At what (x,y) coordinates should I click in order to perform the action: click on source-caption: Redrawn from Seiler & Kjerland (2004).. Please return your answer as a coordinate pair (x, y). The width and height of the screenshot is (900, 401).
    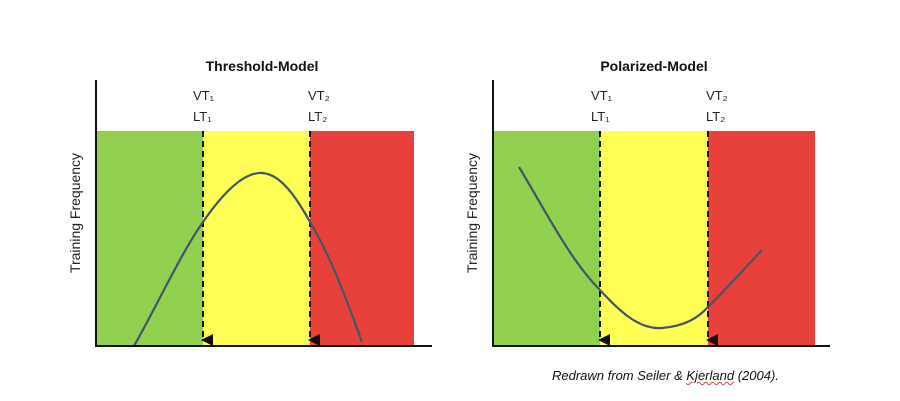
    Looking at the image, I should click on (665, 375).